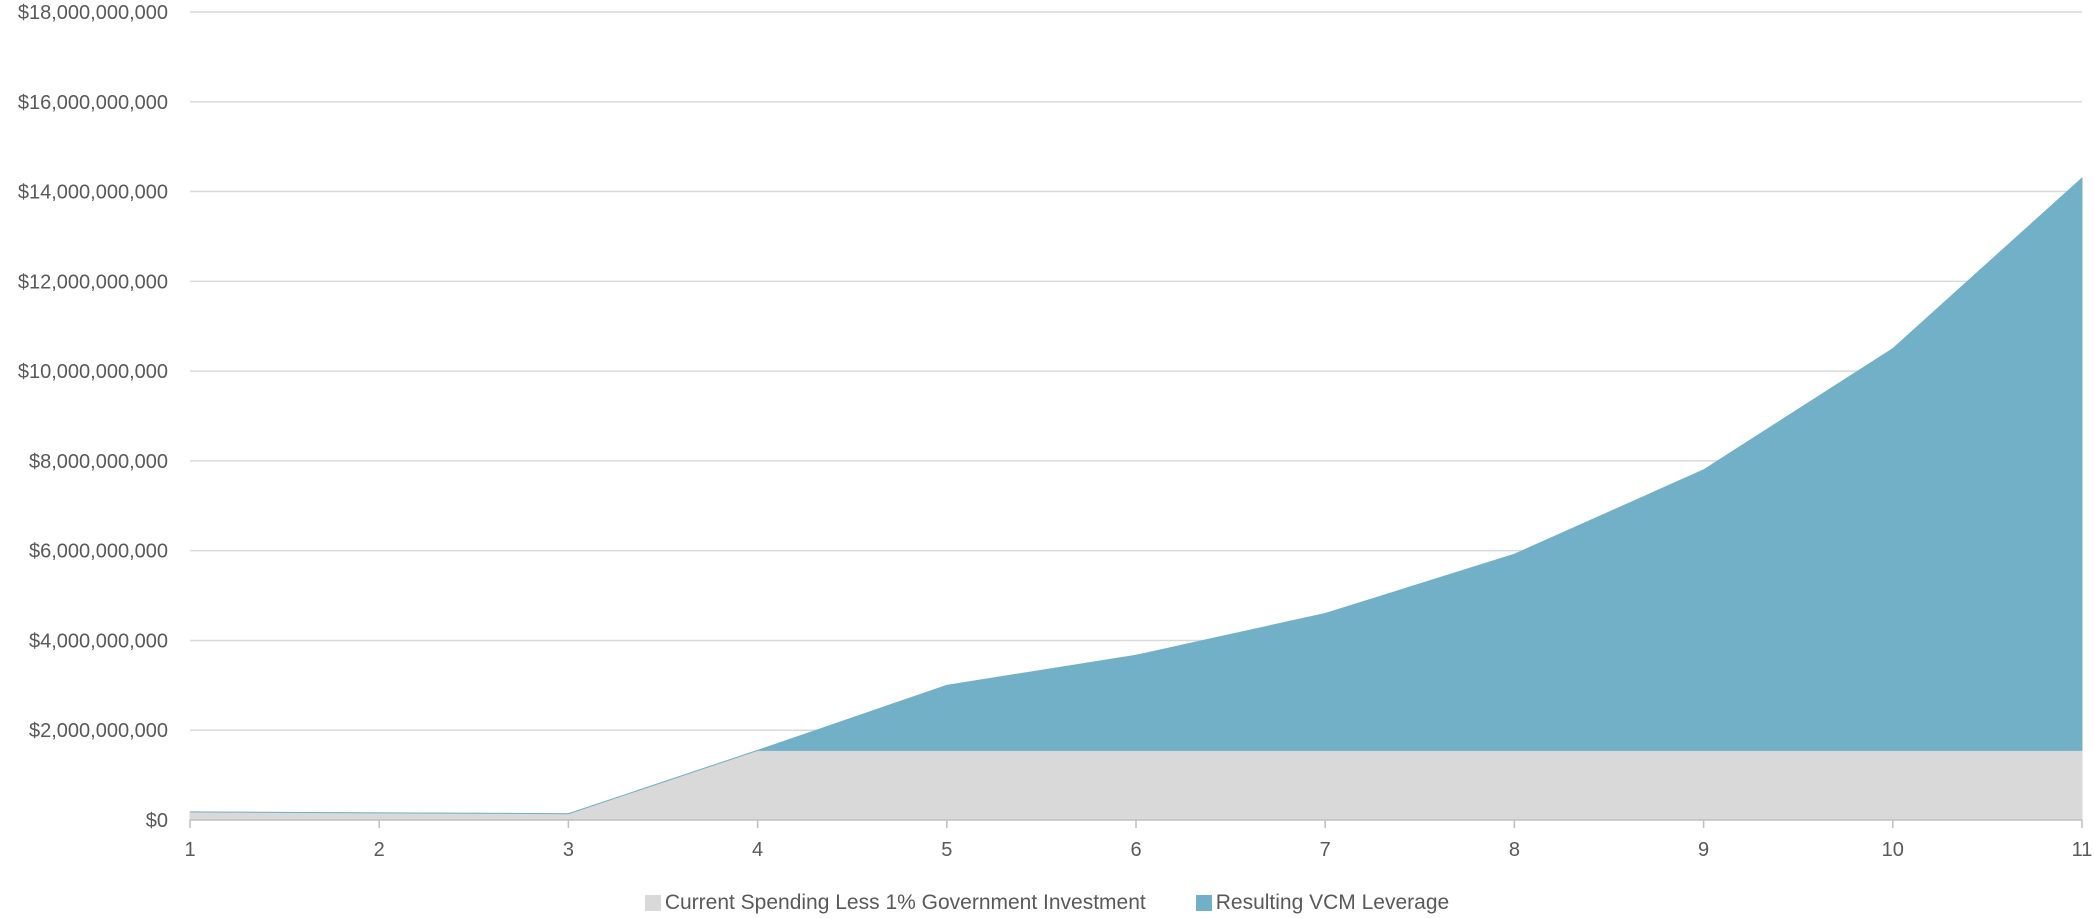 Image resolution: width=2094 pixels, height=918 pixels. I want to click on y-tick-label: $14,000,000,000, so click(93, 193).